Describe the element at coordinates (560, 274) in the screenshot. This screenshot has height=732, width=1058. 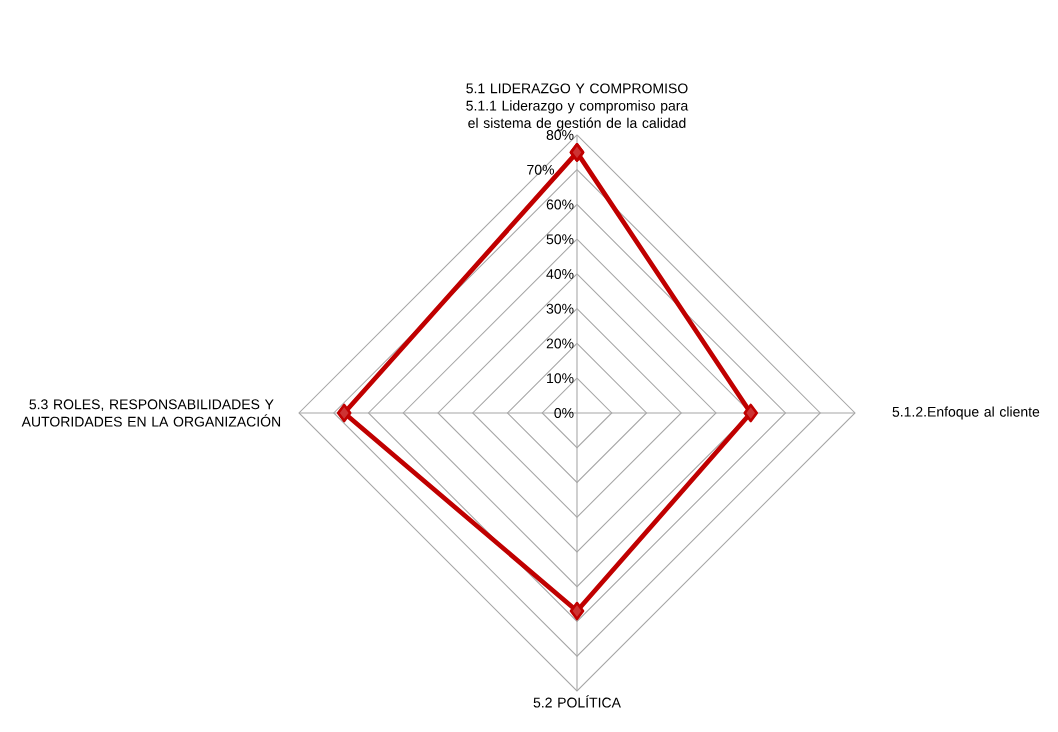
I see `y-tick-label: 40%` at that location.